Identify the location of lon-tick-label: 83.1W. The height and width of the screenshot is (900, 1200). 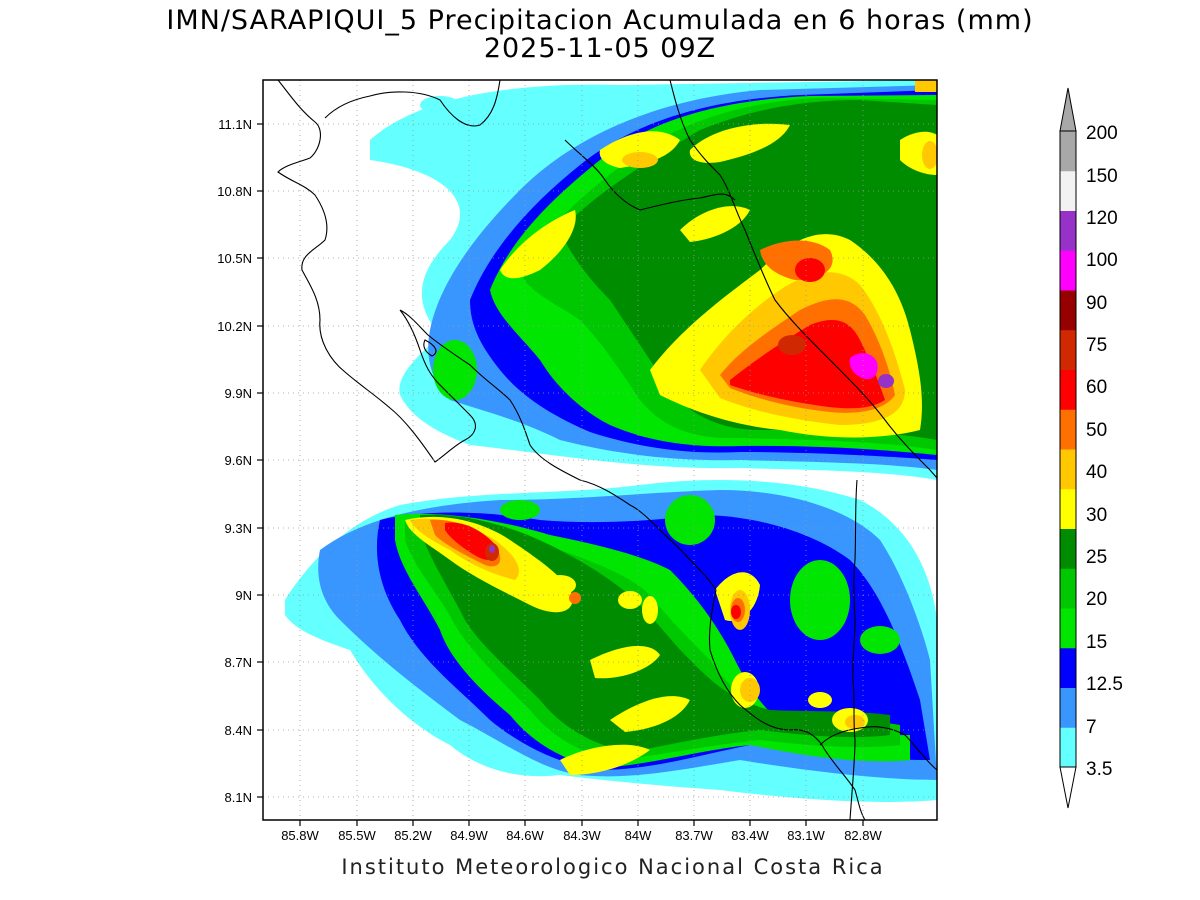
(806, 835).